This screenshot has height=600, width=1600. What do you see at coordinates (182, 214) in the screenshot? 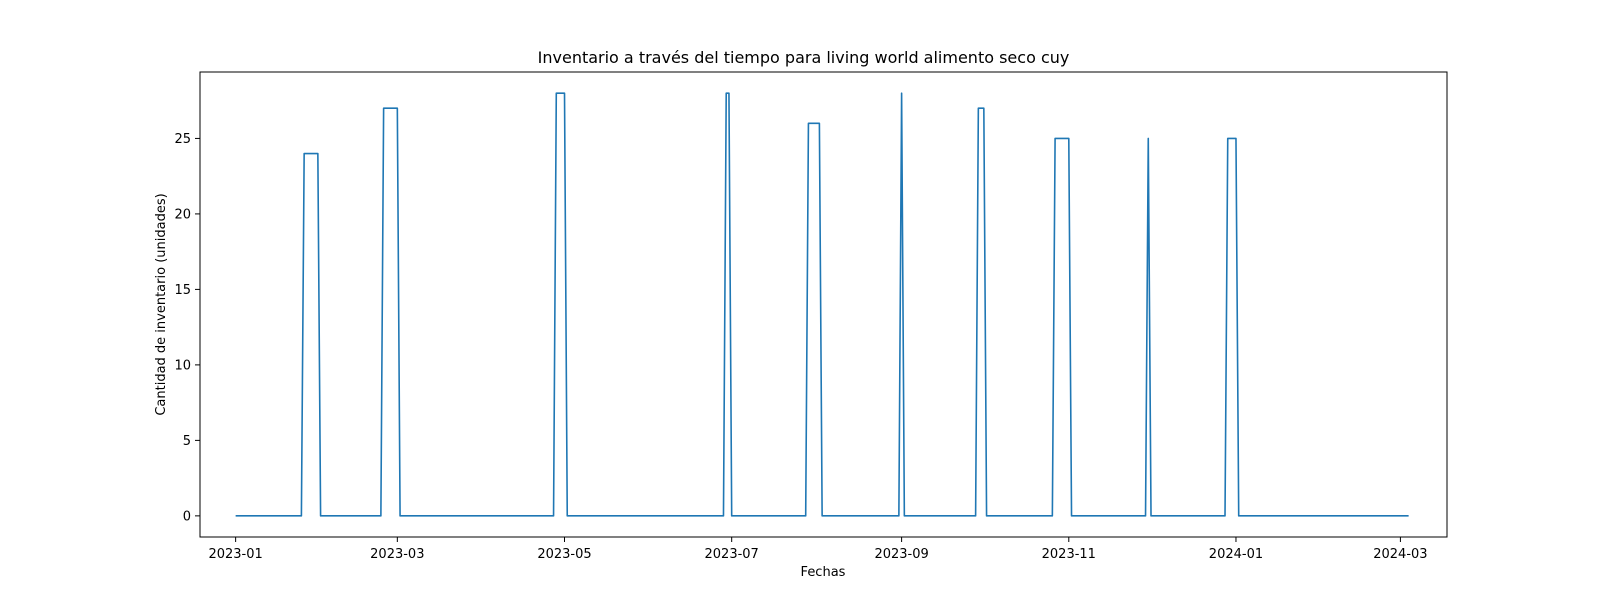
I see `y-tick-label: 20` at bounding box center [182, 214].